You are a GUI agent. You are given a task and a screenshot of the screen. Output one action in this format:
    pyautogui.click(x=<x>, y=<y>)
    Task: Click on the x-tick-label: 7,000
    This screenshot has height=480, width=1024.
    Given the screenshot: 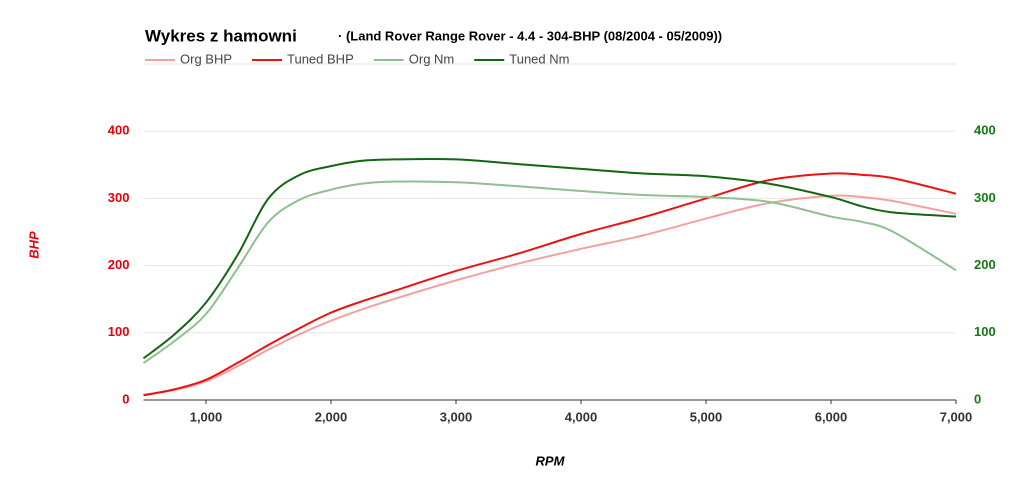 What is the action you would take?
    pyautogui.click(x=956, y=416)
    